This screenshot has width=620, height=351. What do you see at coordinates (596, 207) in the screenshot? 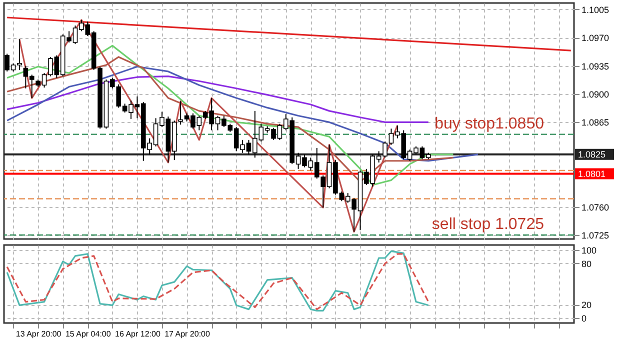
I see `y-tick-label: 1.0760` at bounding box center [596, 207].